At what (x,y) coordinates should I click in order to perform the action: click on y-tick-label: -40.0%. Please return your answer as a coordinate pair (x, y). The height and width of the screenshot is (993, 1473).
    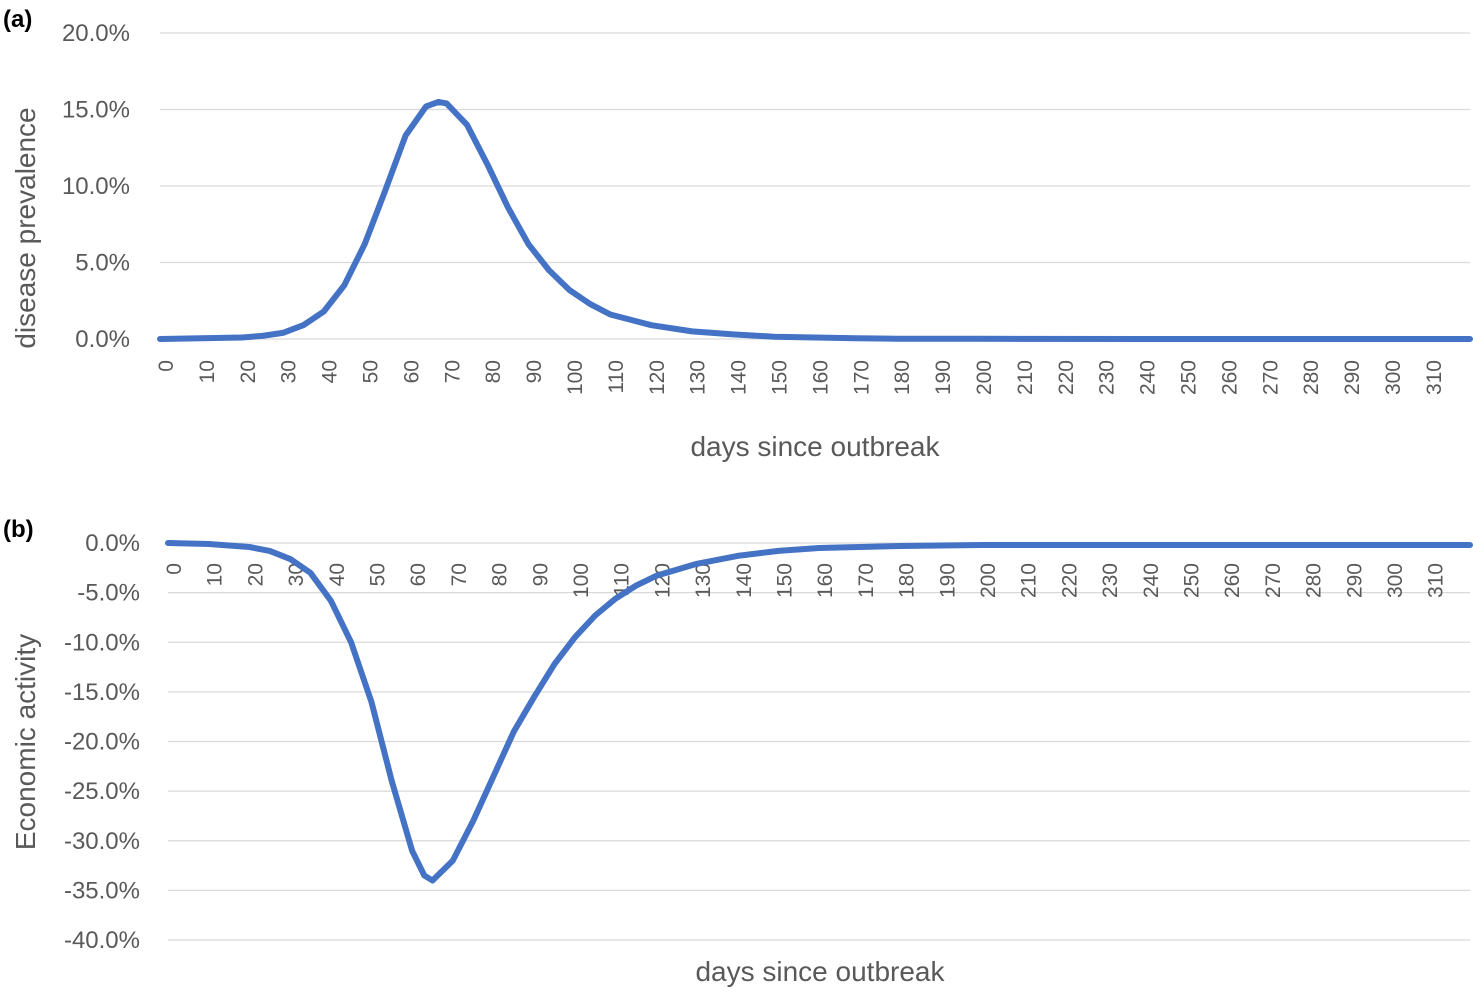
    Looking at the image, I should click on (102, 940).